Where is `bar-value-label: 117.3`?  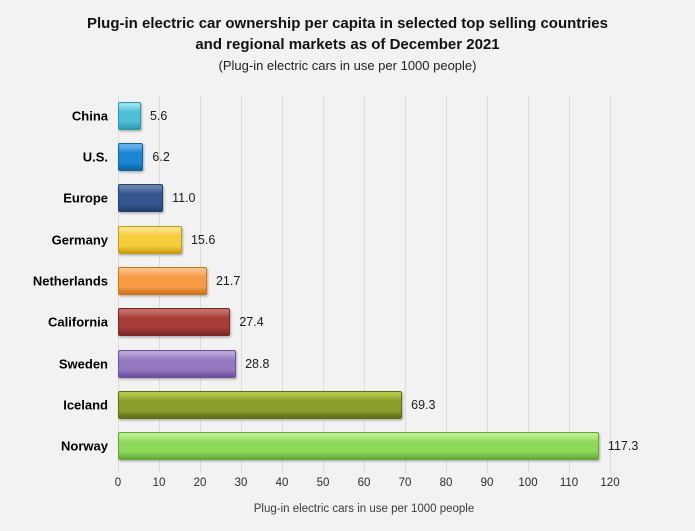 bar-value-label: 117.3 is located at coordinates (623, 446).